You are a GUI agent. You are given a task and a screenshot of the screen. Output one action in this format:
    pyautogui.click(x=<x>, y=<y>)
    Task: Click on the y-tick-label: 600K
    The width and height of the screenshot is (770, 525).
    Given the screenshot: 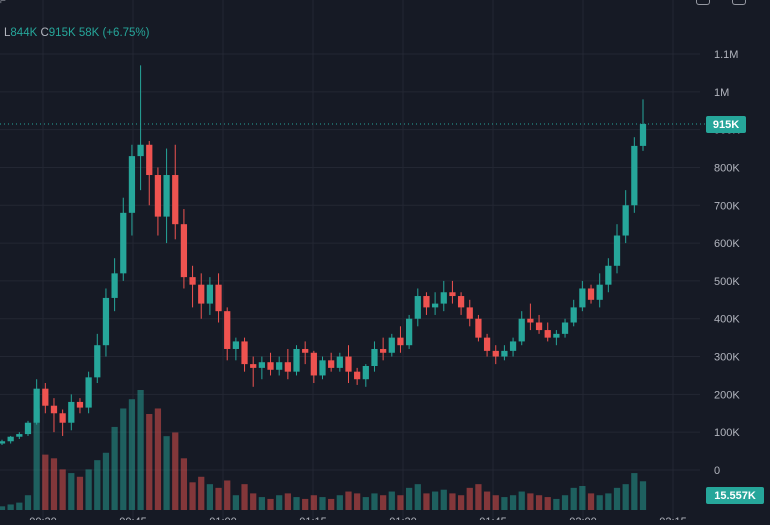 What is the action you would take?
    pyautogui.click(x=727, y=244)
    